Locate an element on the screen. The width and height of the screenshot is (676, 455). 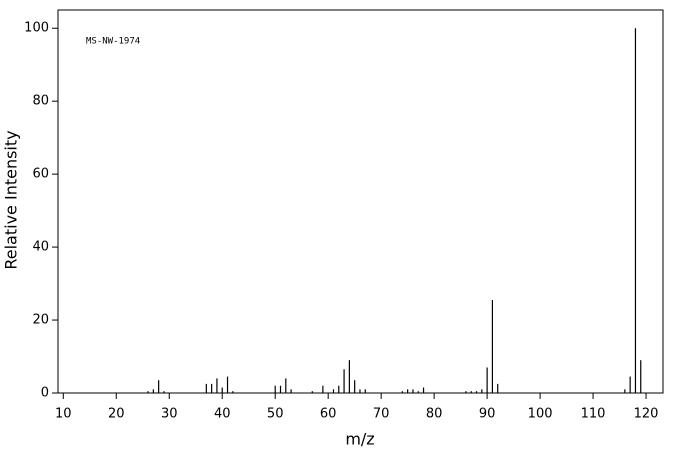
x-tick-label: 100 is located at coordinates (540, 414).